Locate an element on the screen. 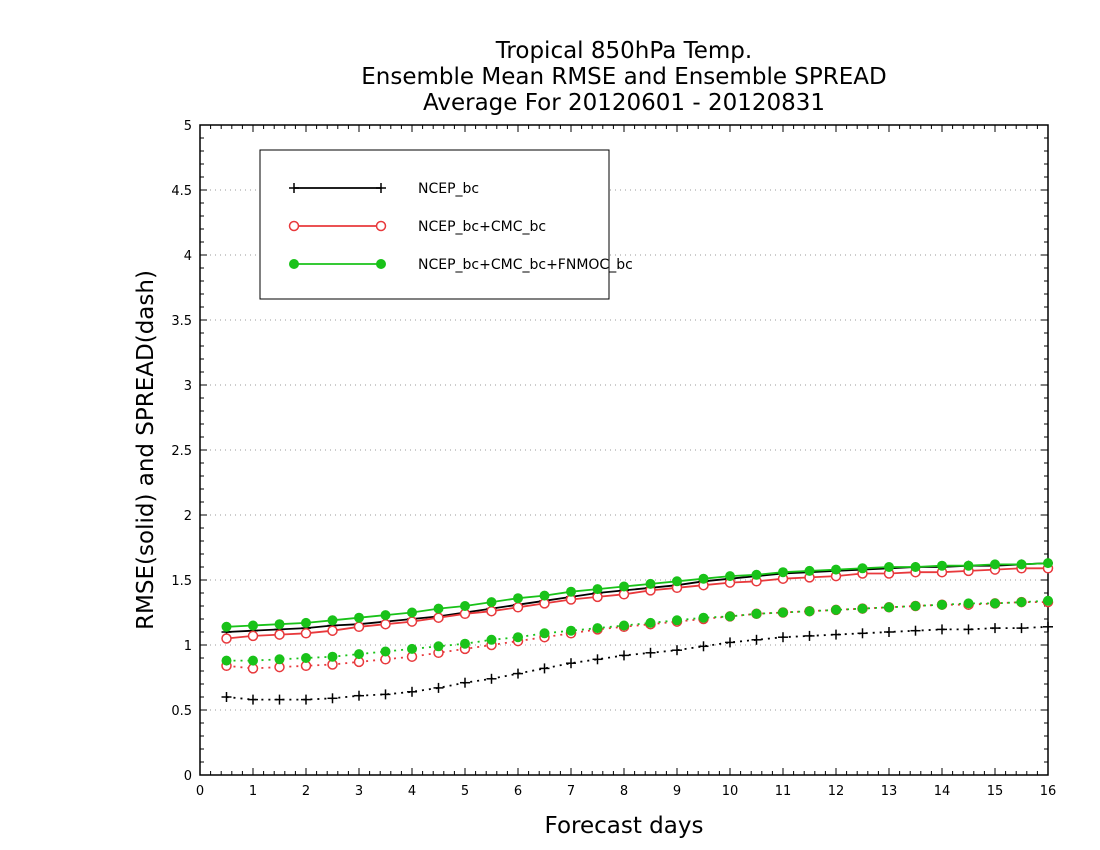 Image resolution: width=1100 pixels, height=850 pixels. y-tick-label-6: 3 is located at coordinates (188, 386).